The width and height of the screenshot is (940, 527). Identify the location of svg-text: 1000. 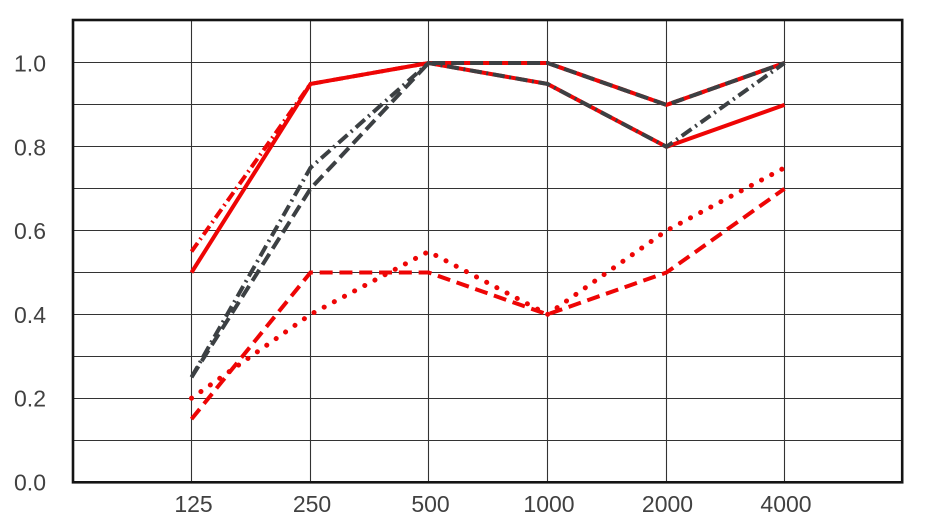
(548, 504).